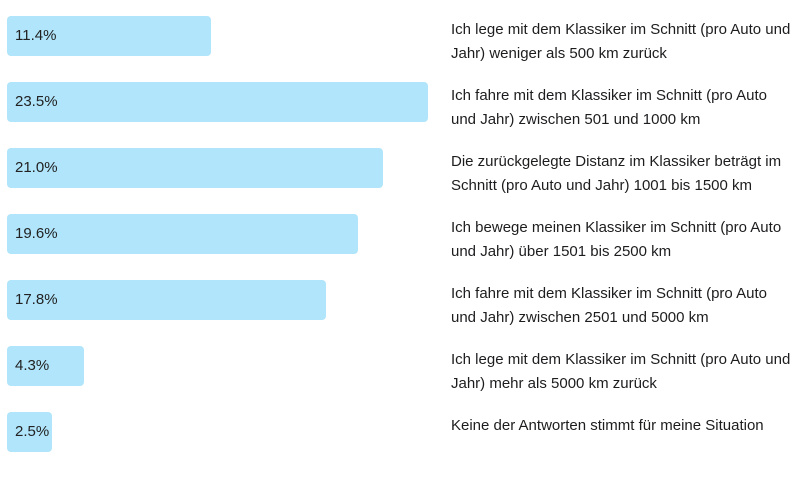 This screenshot has width=800, height=487. Describe the element at coordinates (225, 432) in the screenshot. I see `bar-area: 2.5%` at that location.